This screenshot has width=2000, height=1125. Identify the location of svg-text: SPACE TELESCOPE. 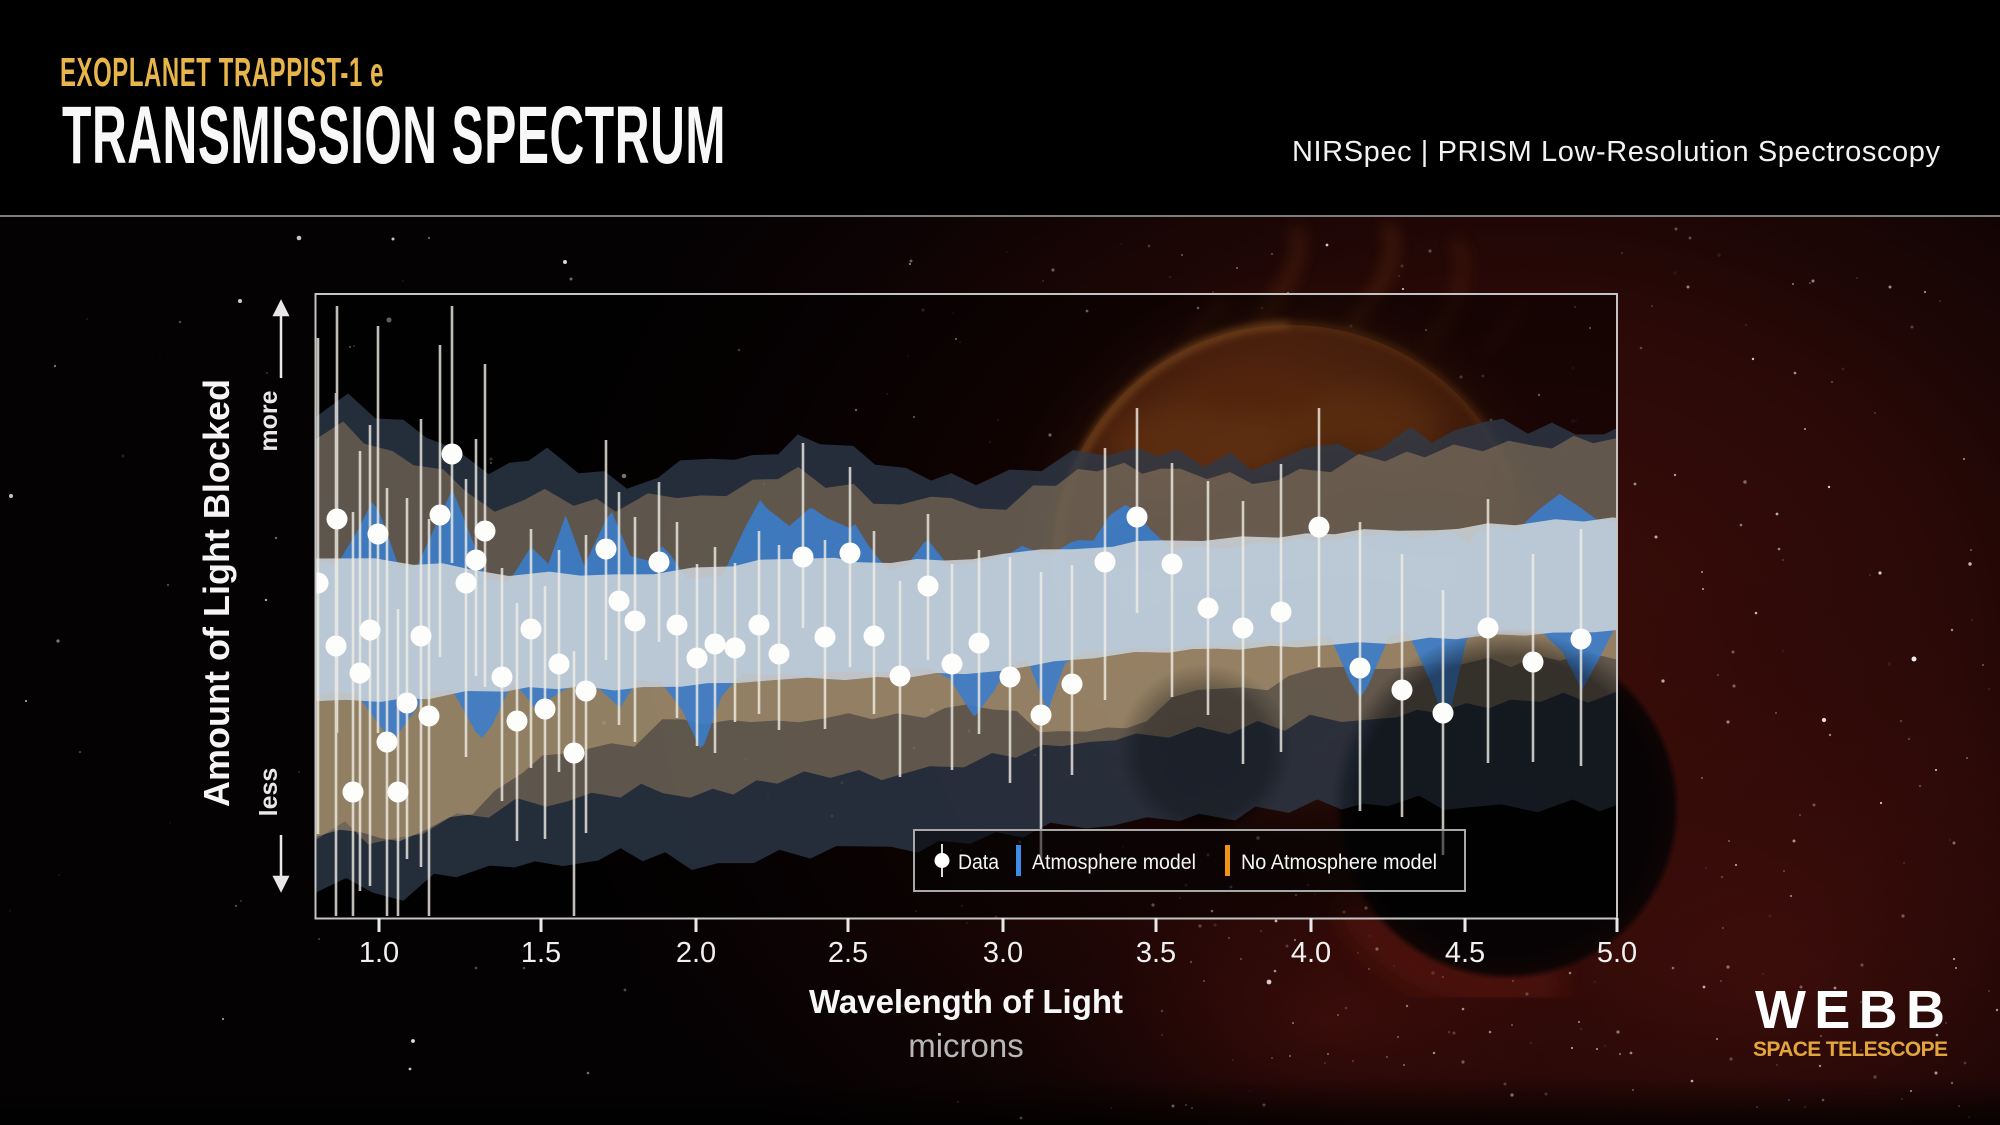
(1851, 1049).